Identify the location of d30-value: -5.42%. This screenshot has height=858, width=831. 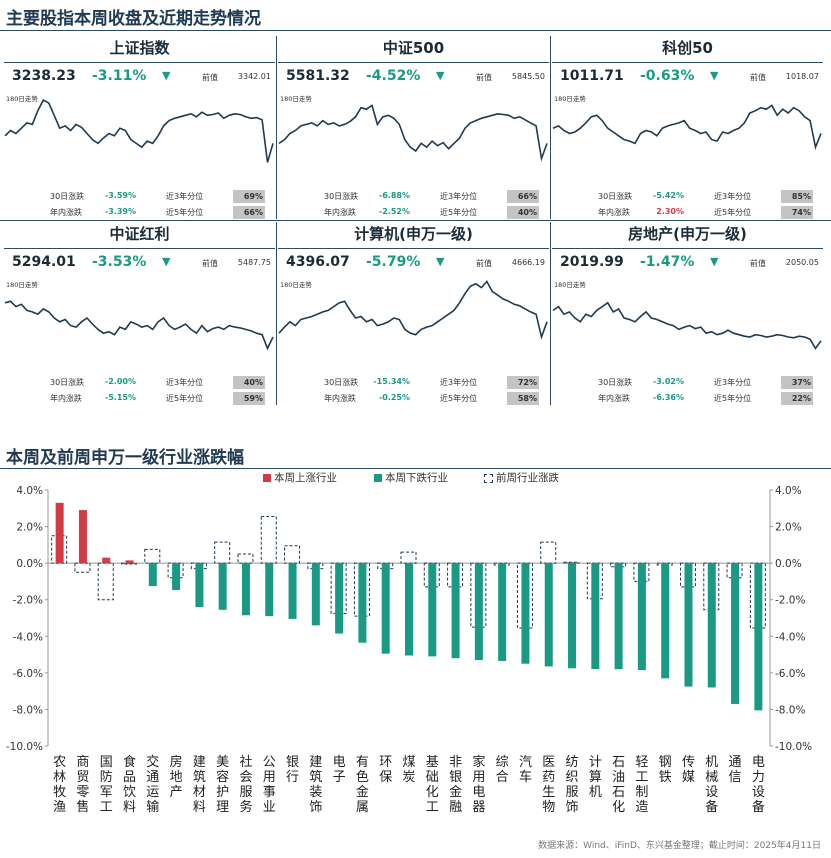
(668, 195).